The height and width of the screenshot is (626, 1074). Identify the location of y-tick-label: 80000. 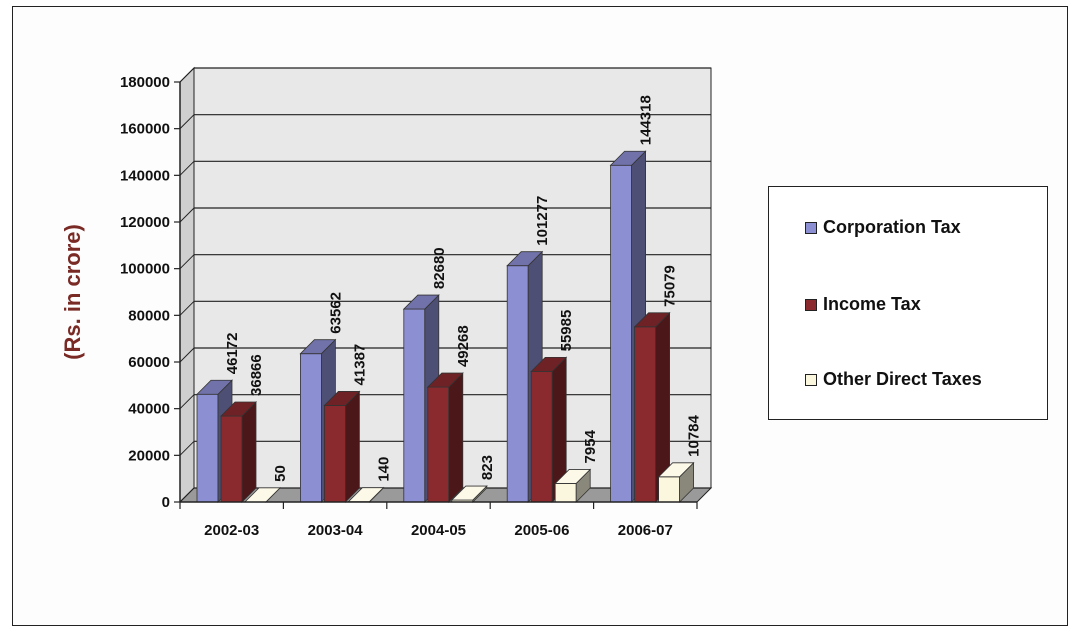
(149, 315).